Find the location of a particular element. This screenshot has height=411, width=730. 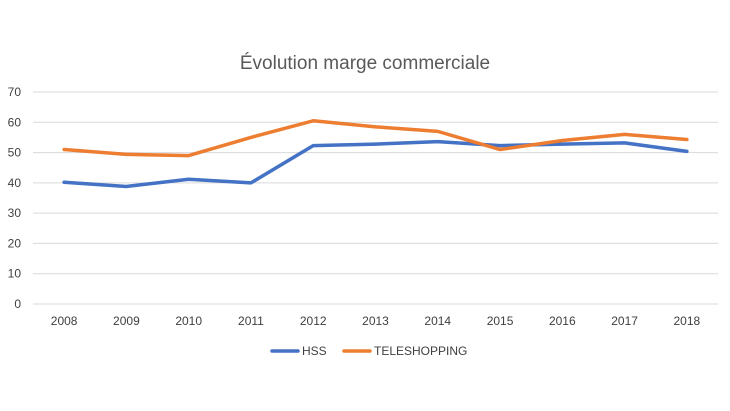

legend: HSS TELESHOPPING is located at coordinates (368, 351).